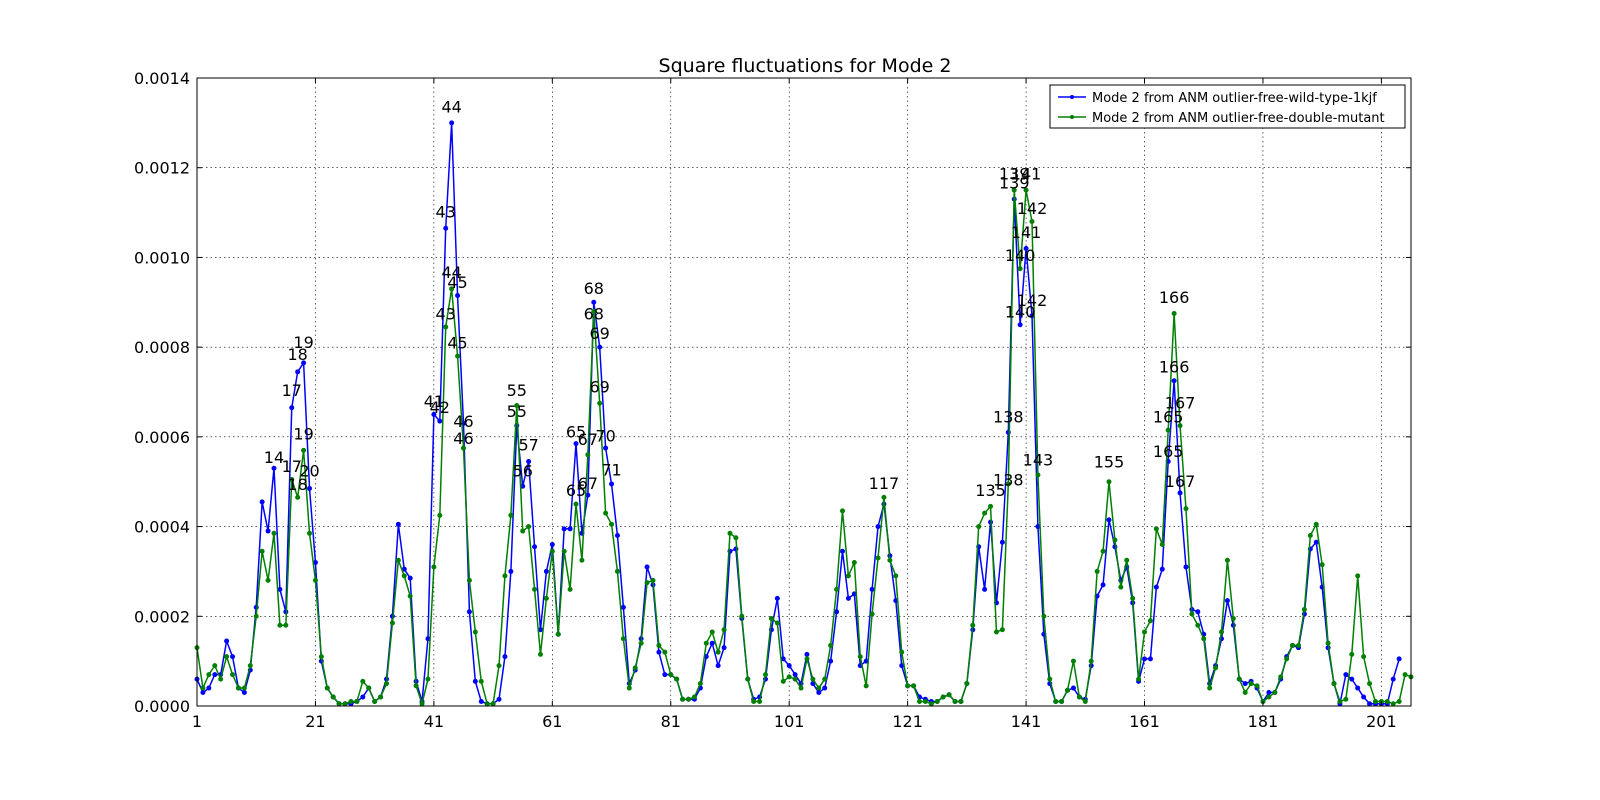 The height and width of the screenshot is (800, 1600). What do you see at coordinates (588, 439) in the screenshot?
I see `residue-annotation: 67` at bounding box center [588, 439].